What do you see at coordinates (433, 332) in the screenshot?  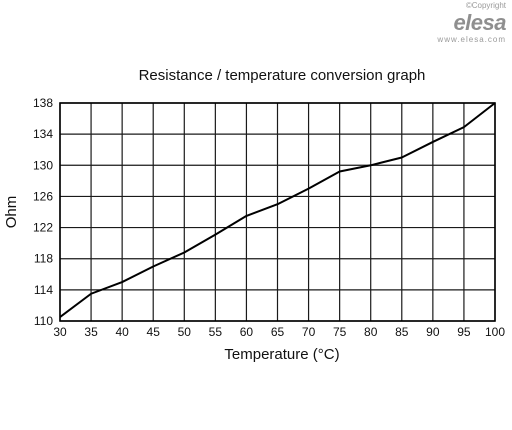 I see `x-tick-label: 90` at bounding box center [433, 332].